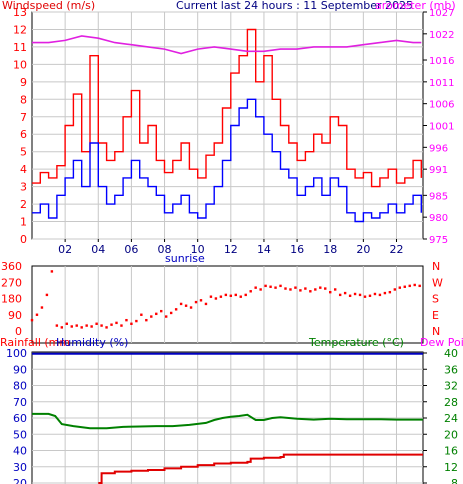 This screenshot has width=463, height=484. What do you see at coordinates (231, 249) in the screenshot?
I see `wind-x-tick-label: 12` at bounding box center [231, 249].